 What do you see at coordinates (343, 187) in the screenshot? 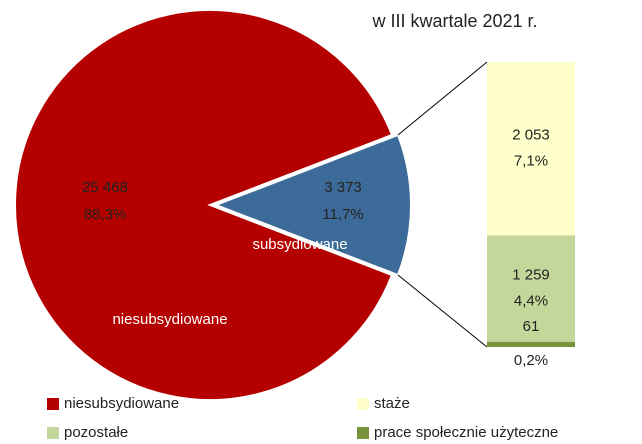
I see `data-label: 3 373` at bounding box center [343, 187].